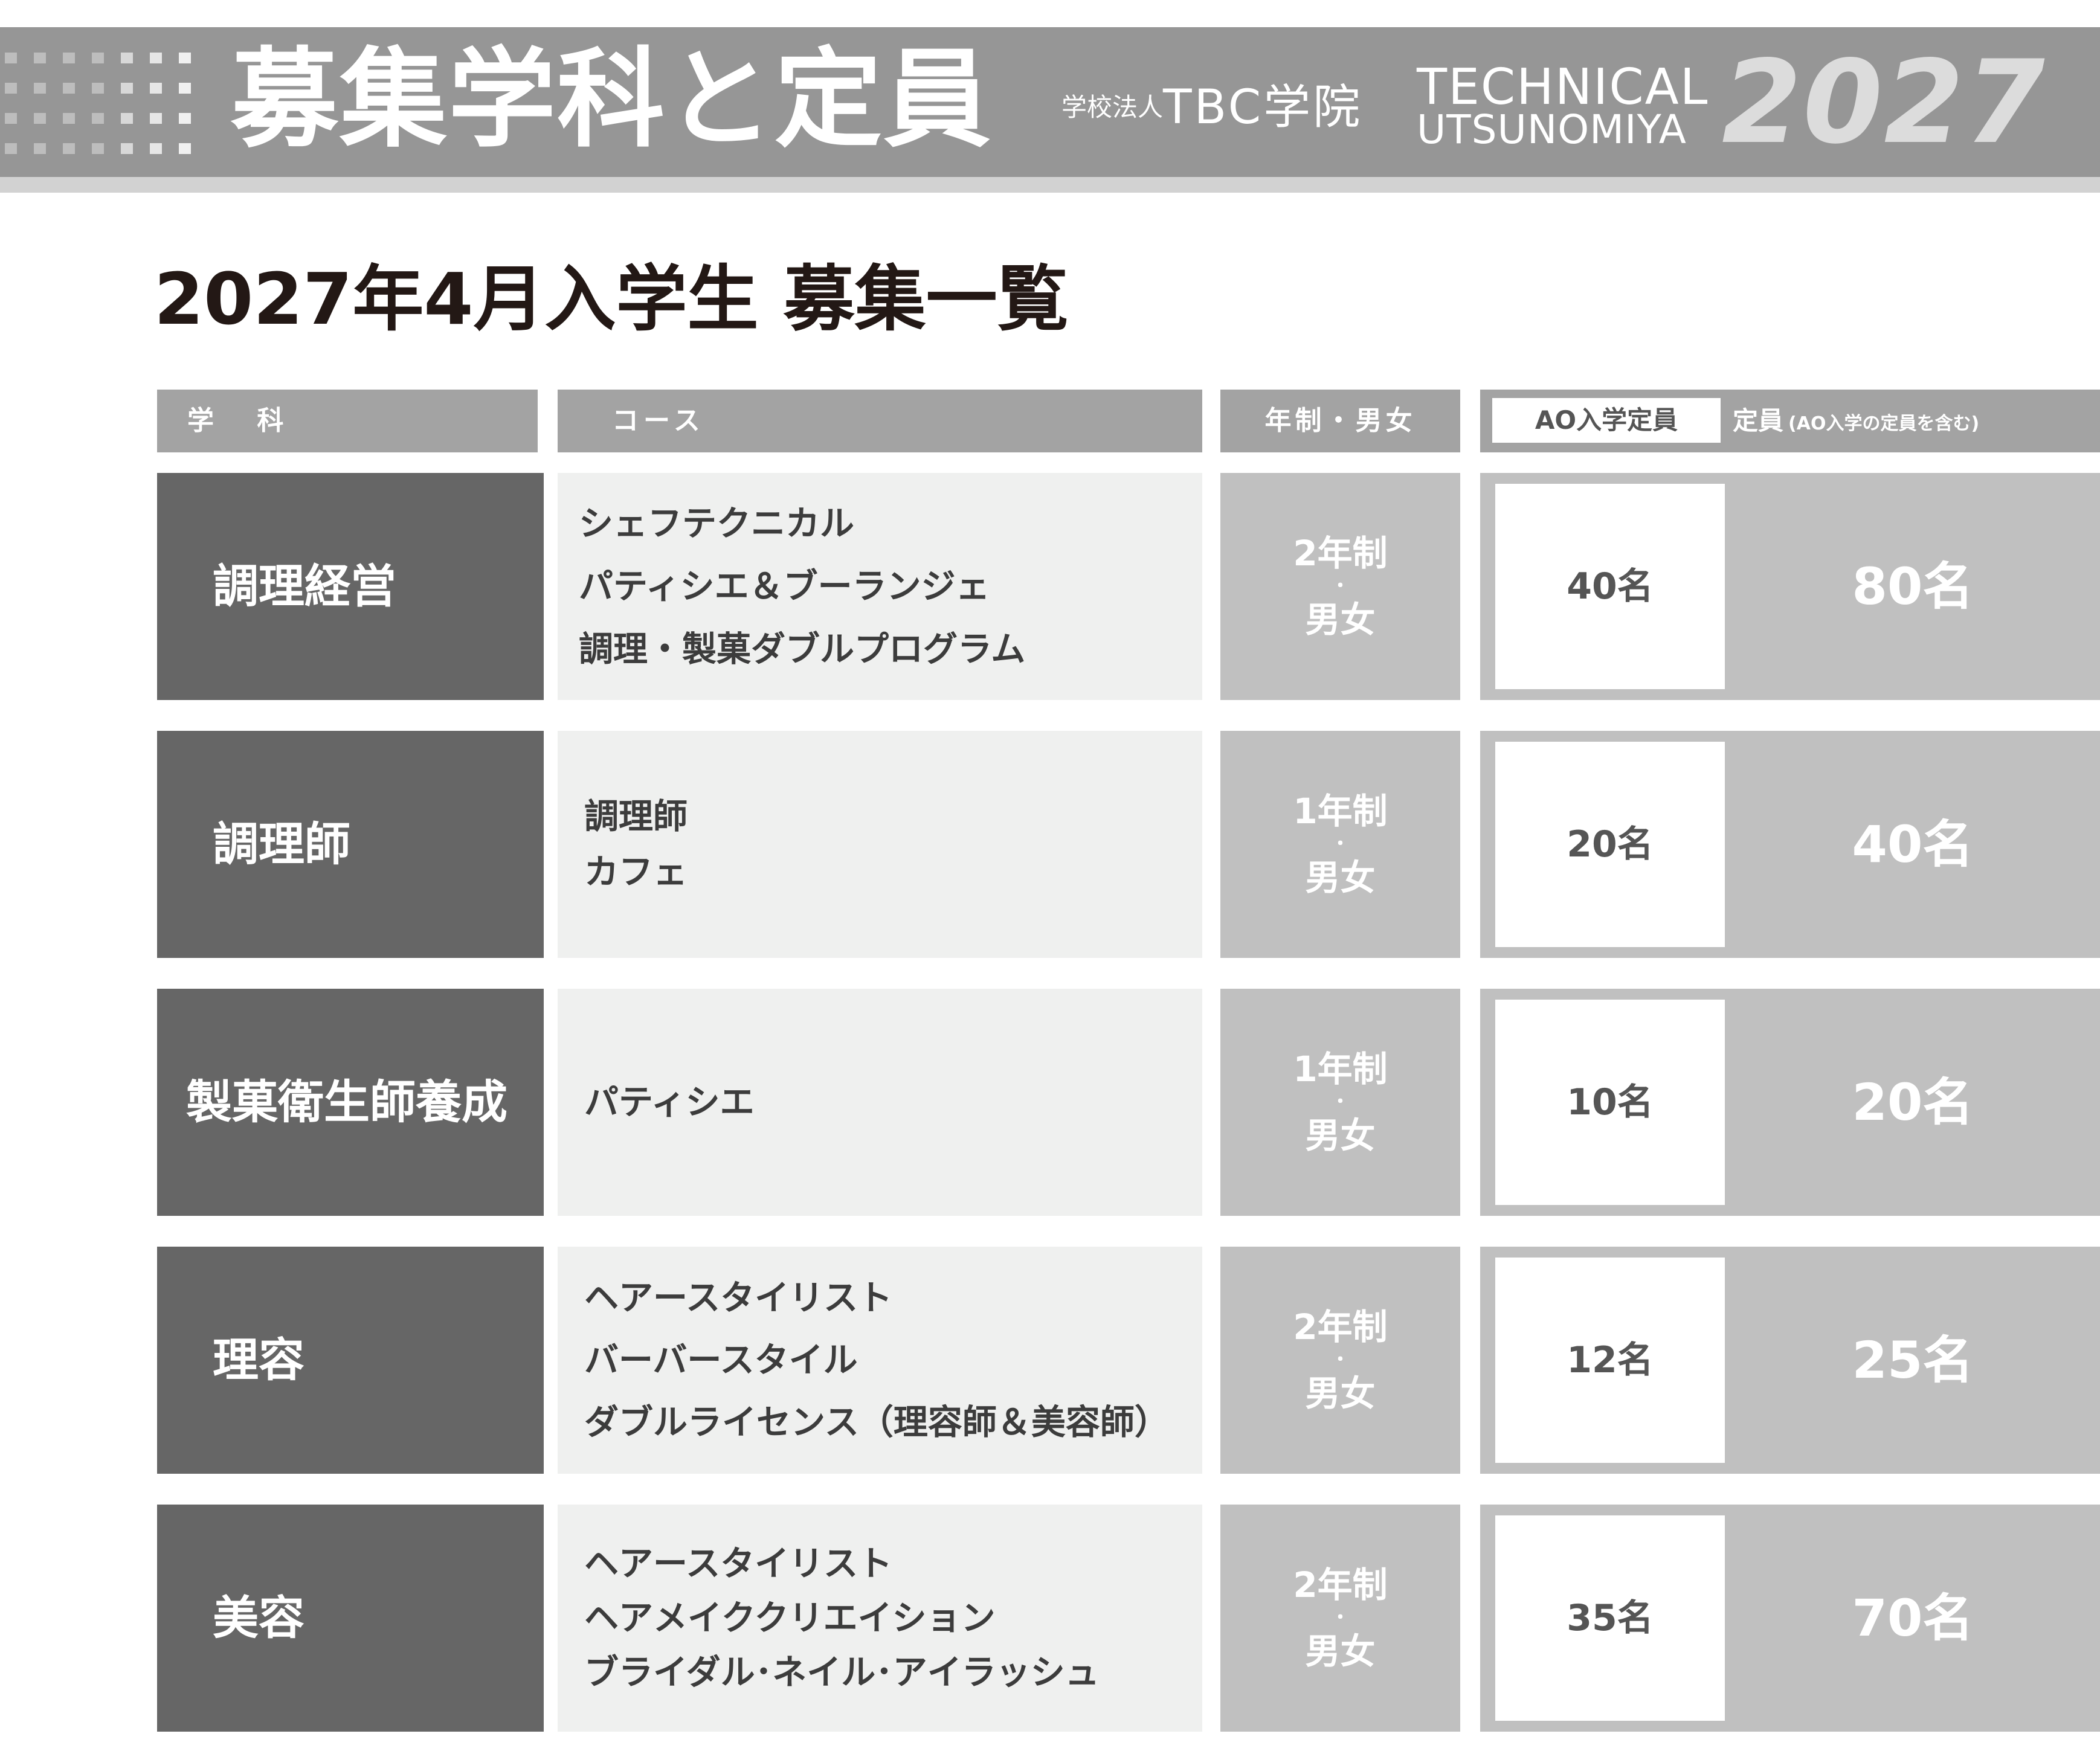 This screenshot has width=2100, height=1754. I want to click on course-item: バーバースタイル, so click(721, 1360).